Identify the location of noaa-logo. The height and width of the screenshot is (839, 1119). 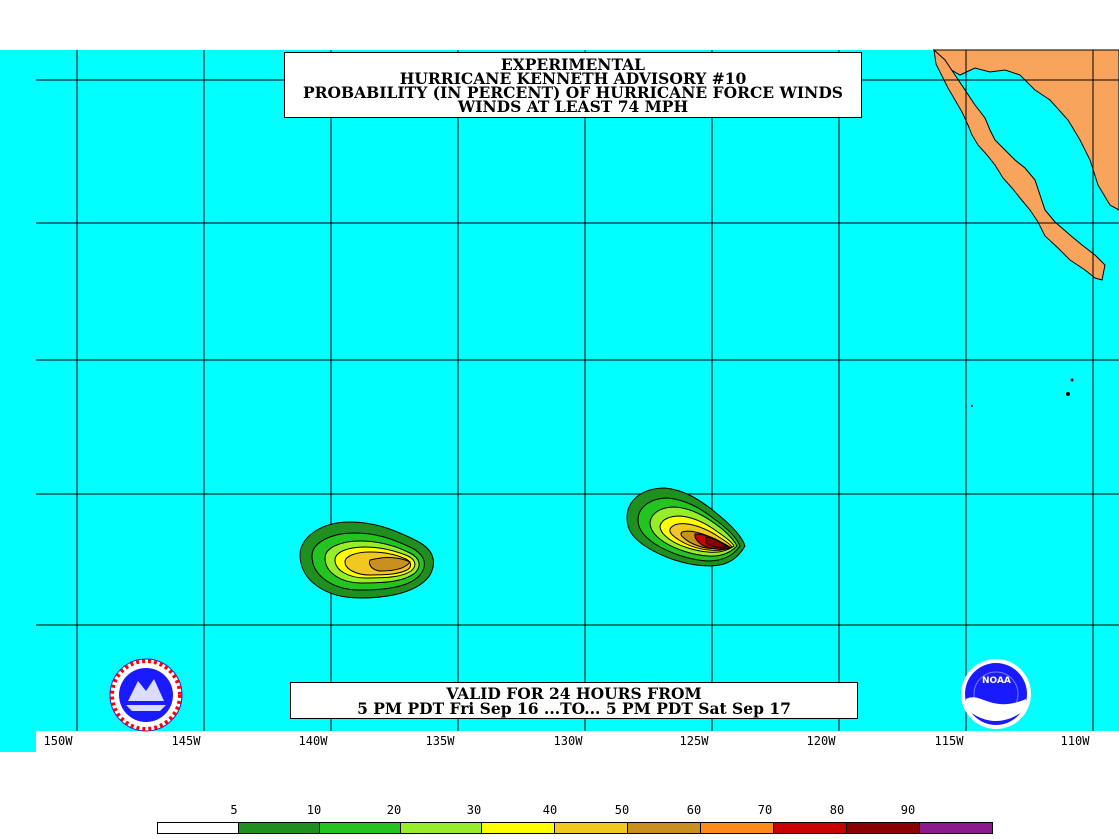
(996, 694).